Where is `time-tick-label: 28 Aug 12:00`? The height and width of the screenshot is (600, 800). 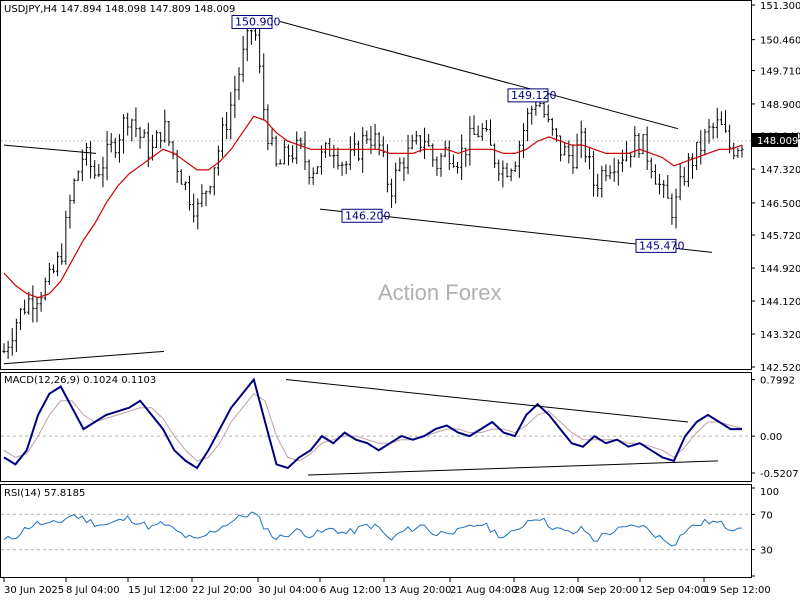 time-tick-label: 28 Aug 12:00 is located at coordinates (547, 590).